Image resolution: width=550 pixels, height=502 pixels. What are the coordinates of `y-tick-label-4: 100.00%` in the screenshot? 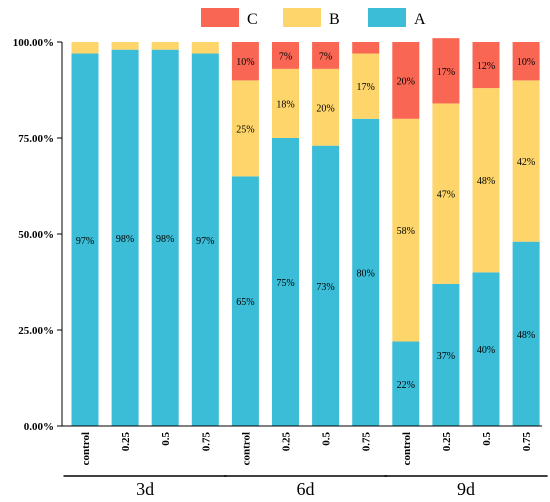 It's located at (33, 43).